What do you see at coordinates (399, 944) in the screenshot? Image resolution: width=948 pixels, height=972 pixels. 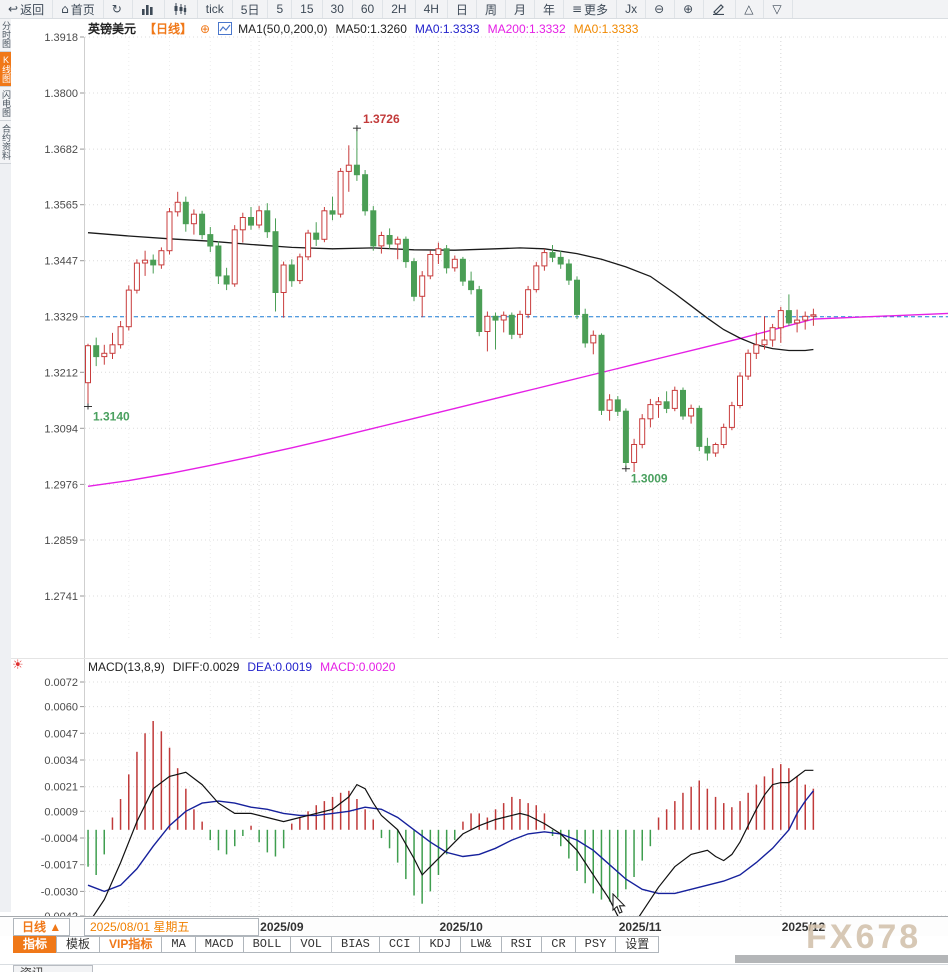 I see `indicator-tab-CCI: CCI` at bounding box center [399, 944].